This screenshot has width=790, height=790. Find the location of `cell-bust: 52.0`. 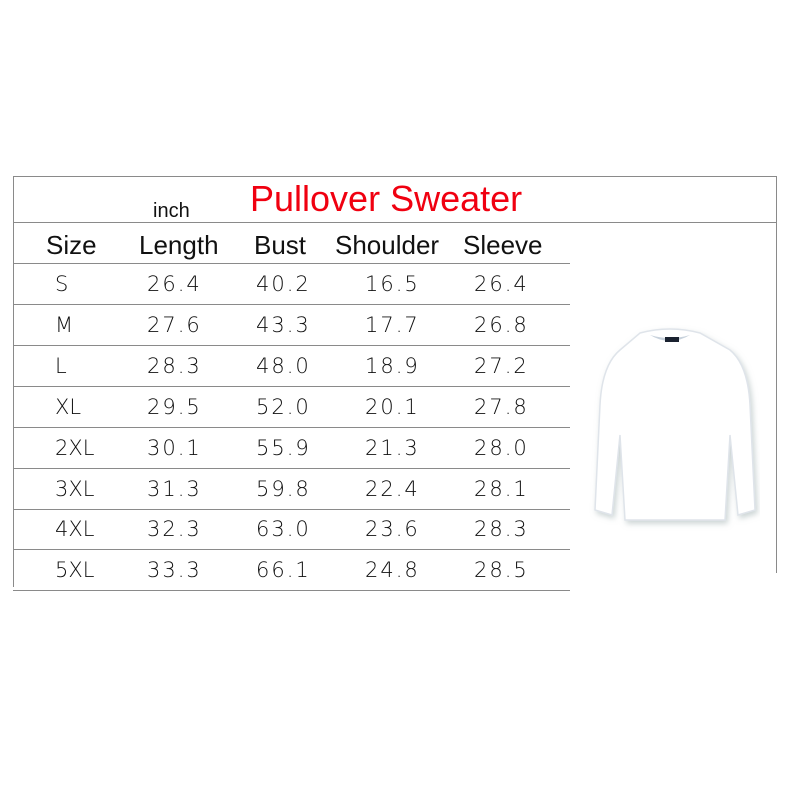

cell-bust: 52.0 is located at coordinates (283, 406).